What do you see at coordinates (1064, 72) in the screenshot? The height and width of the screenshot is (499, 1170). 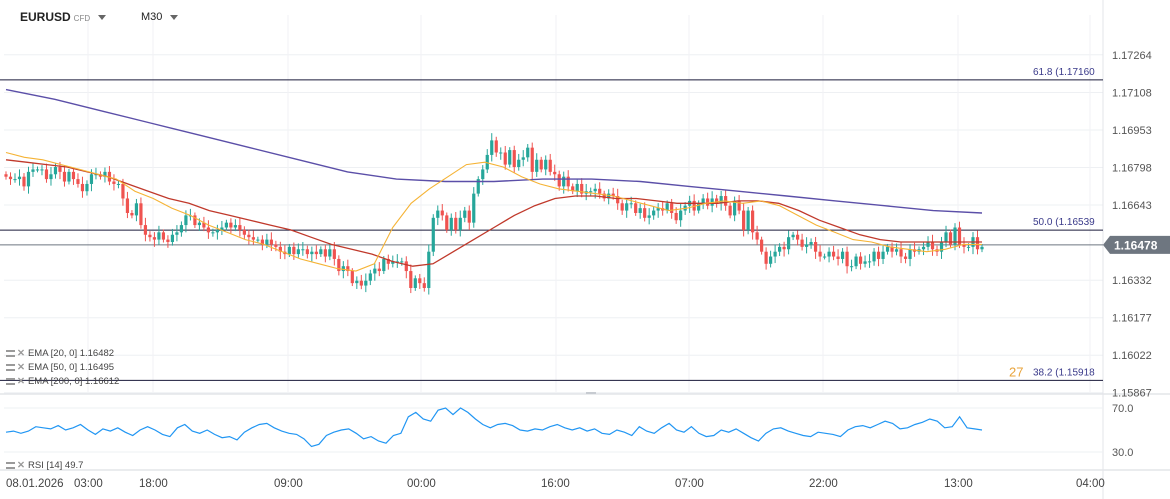 I see `fib-label: 61.8 (1.17160` at bounding box center [1064, 72].